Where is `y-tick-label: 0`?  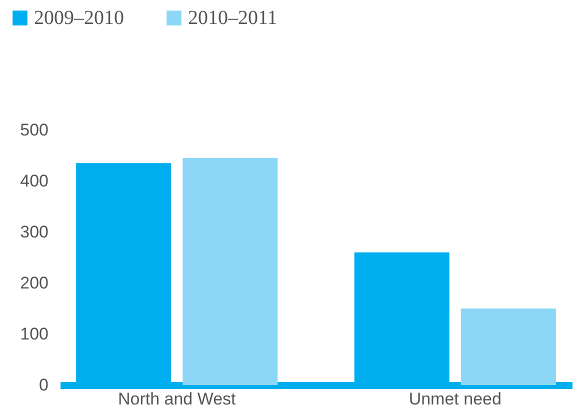 y-tick-label: 0 is located at coordinates (43, 385).